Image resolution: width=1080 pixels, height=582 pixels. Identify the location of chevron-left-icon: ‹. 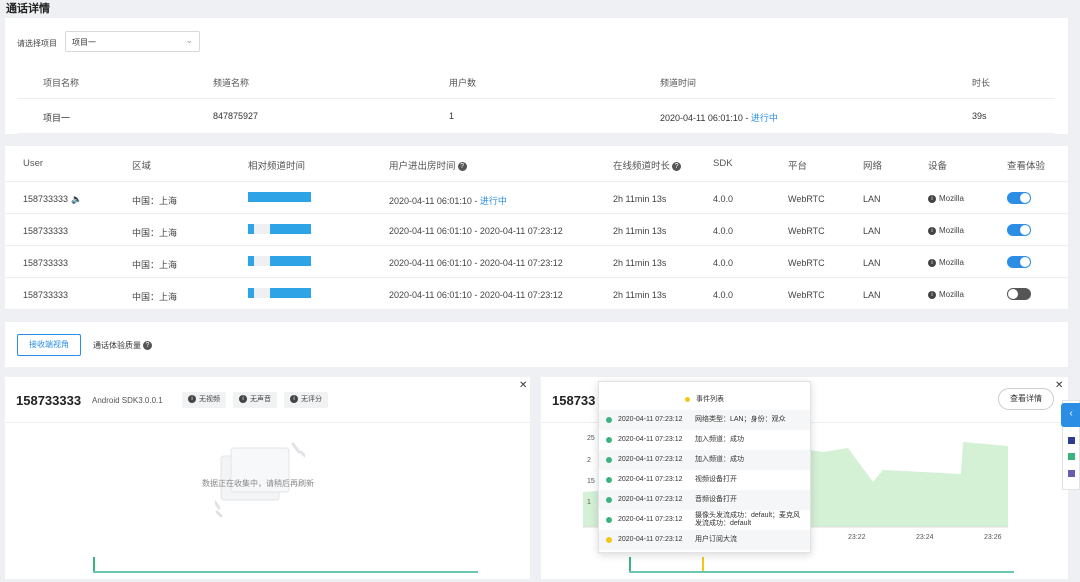
(1070, 415).